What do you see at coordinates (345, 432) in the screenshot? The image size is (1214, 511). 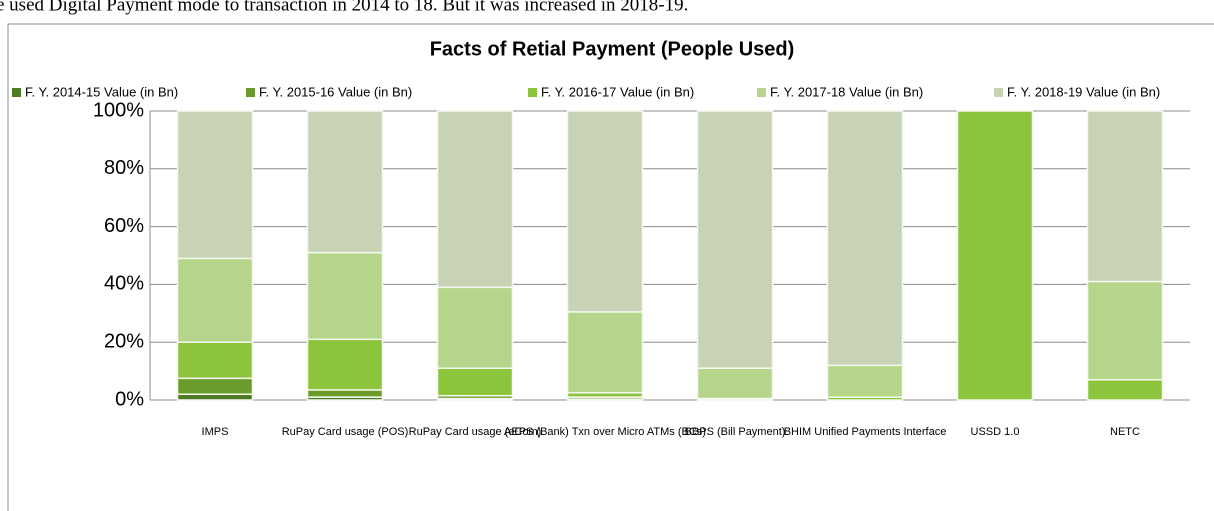 I see `x-tick-label: RuPay Card usage (POS)` at bounding box center [345, 432].